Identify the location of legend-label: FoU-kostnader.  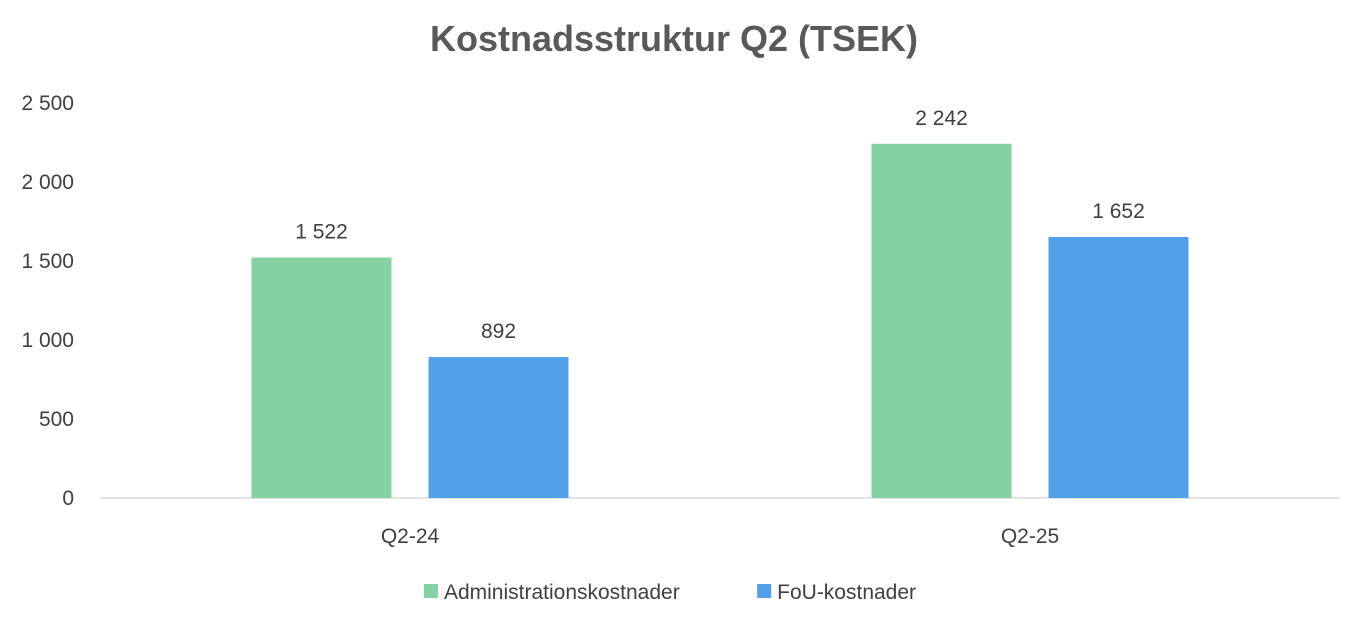
(846, 592).